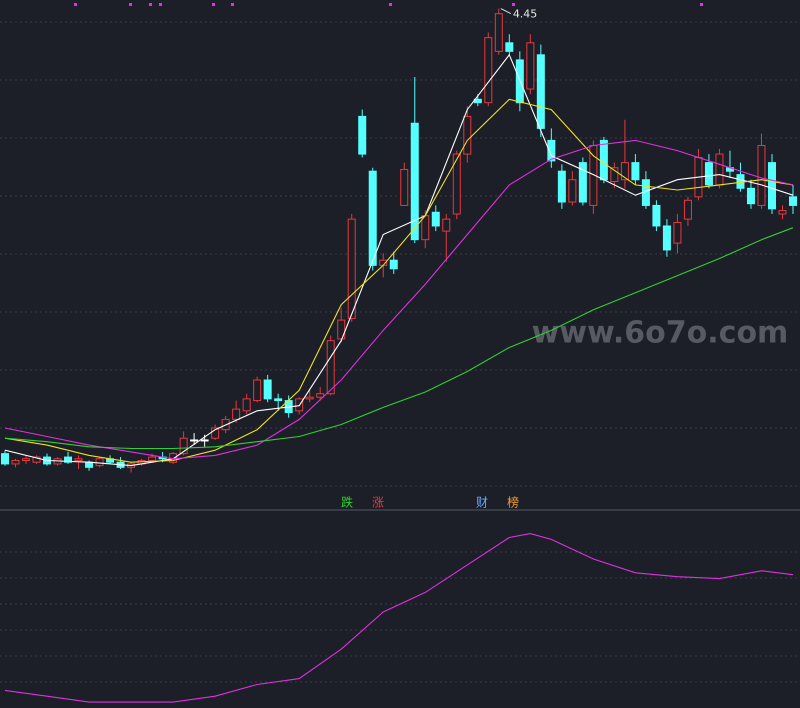 The height and width of the screenshot is (708, 800). Describe the element at coordinates (513, 502) in the screenshot. I see `marker-label: 榜` at that location.